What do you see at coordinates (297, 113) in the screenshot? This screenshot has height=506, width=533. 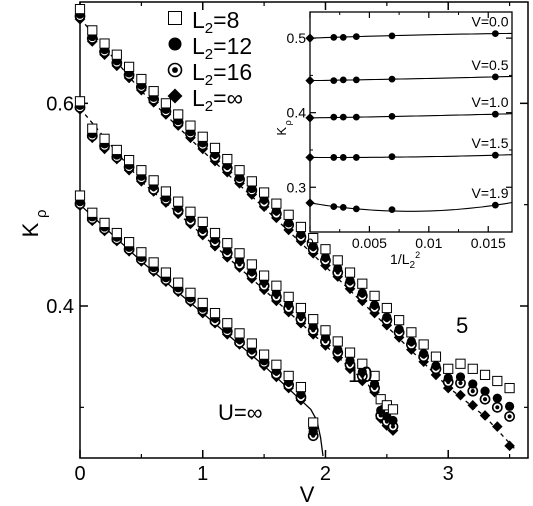 I see `inset-y-tick-label: 0.4` at bounding box center [297, 113].